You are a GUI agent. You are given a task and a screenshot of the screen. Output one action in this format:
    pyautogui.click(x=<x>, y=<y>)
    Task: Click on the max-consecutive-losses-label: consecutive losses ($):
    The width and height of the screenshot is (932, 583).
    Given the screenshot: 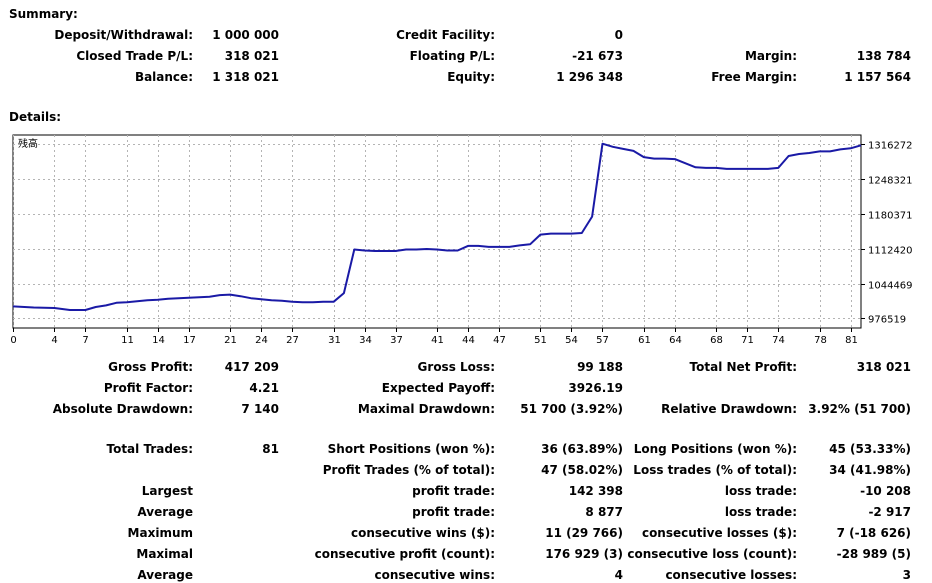 What is the action you would take?
    pyautogui.click(x=719, y=533)
    